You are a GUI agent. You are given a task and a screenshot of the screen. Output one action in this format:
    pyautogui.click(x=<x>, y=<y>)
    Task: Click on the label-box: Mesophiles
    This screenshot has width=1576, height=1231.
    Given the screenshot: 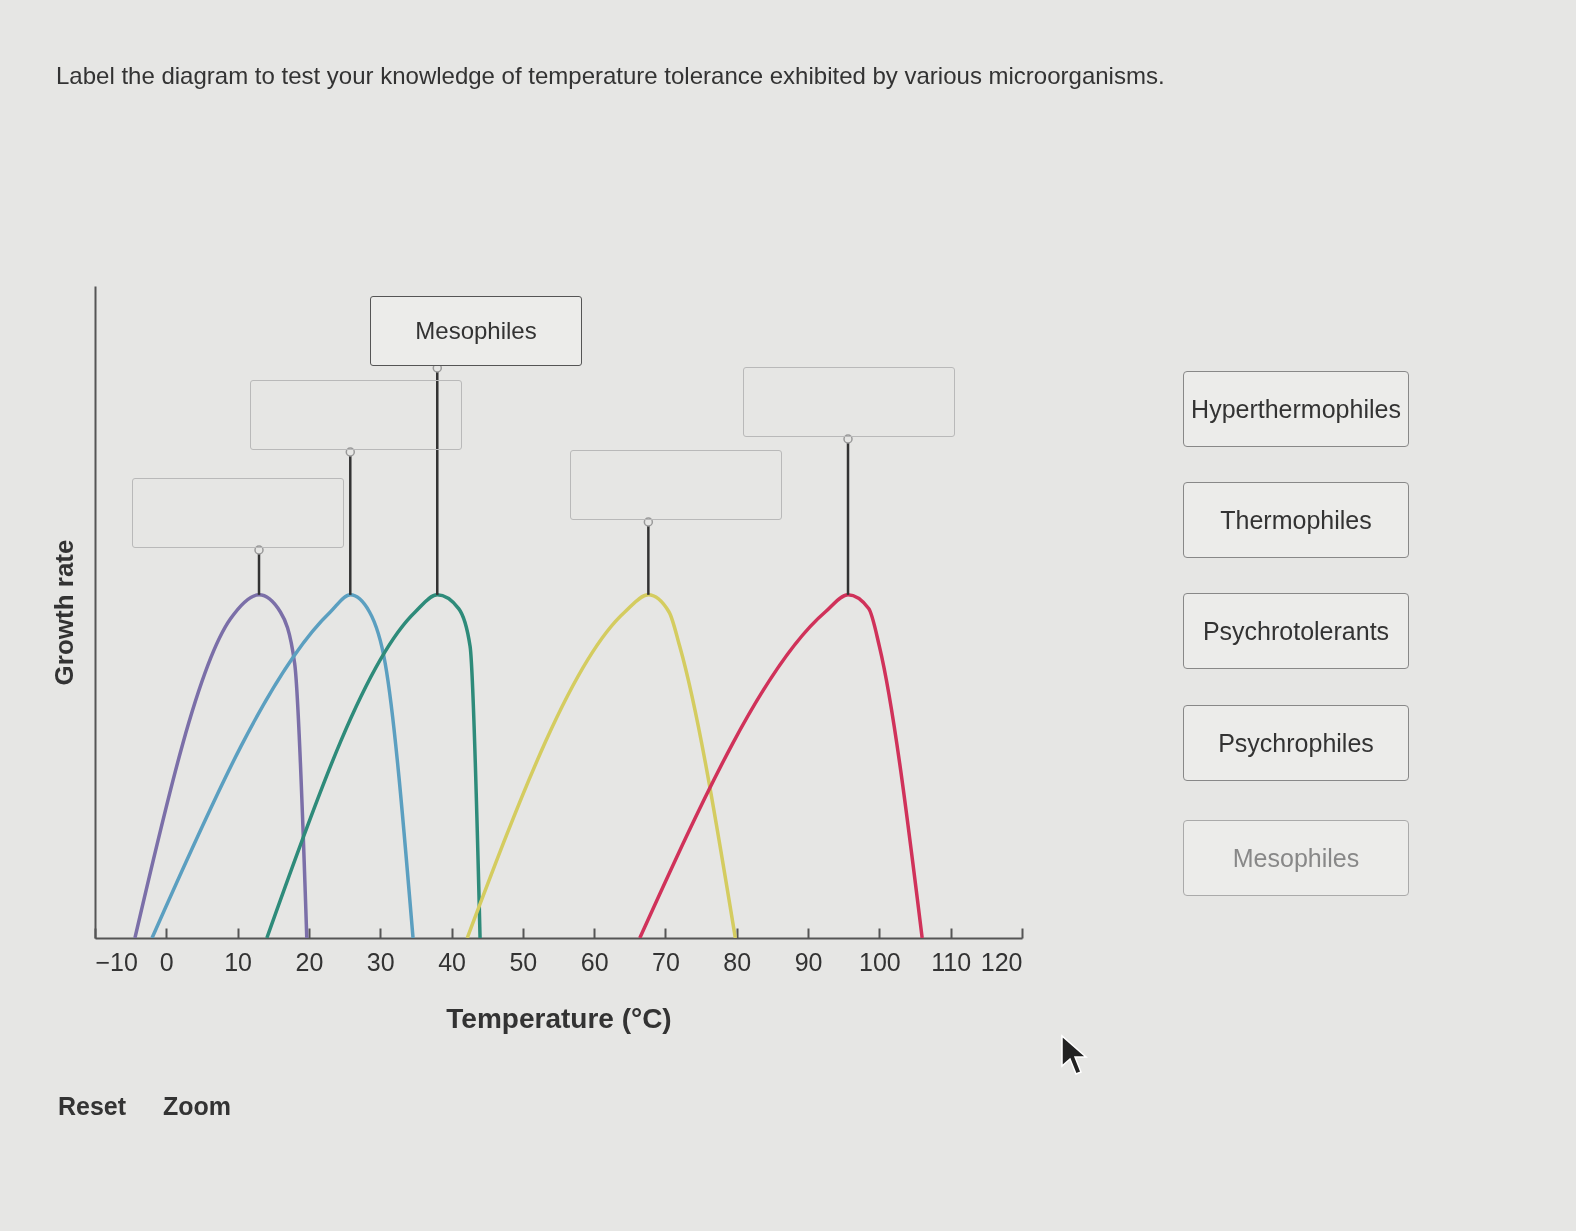 What is the action you would take?
    pyautogui.click(x=476, y=331)
    